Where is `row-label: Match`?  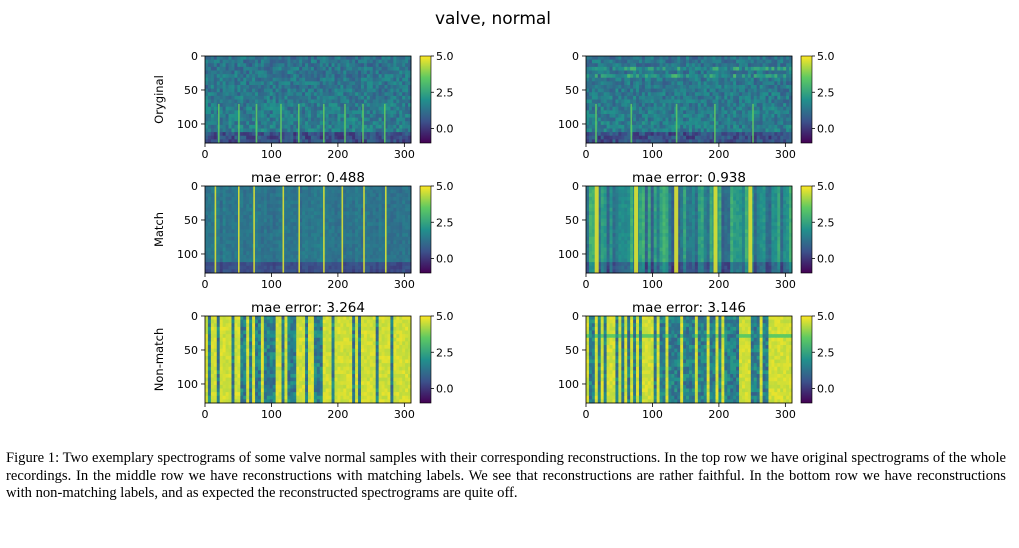 row-label: Match is located at coordinates (159, 229).